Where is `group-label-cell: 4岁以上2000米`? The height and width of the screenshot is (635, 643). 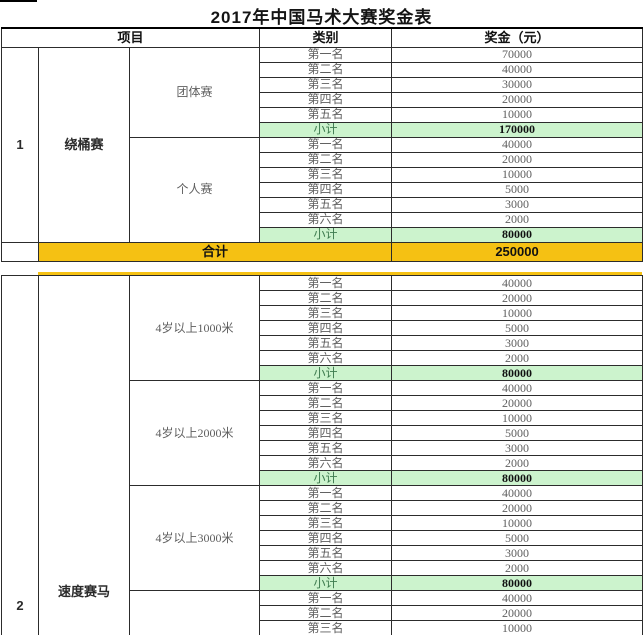
group-label-cell: 4岁以上2000米 is located at coordinates (194, 433).